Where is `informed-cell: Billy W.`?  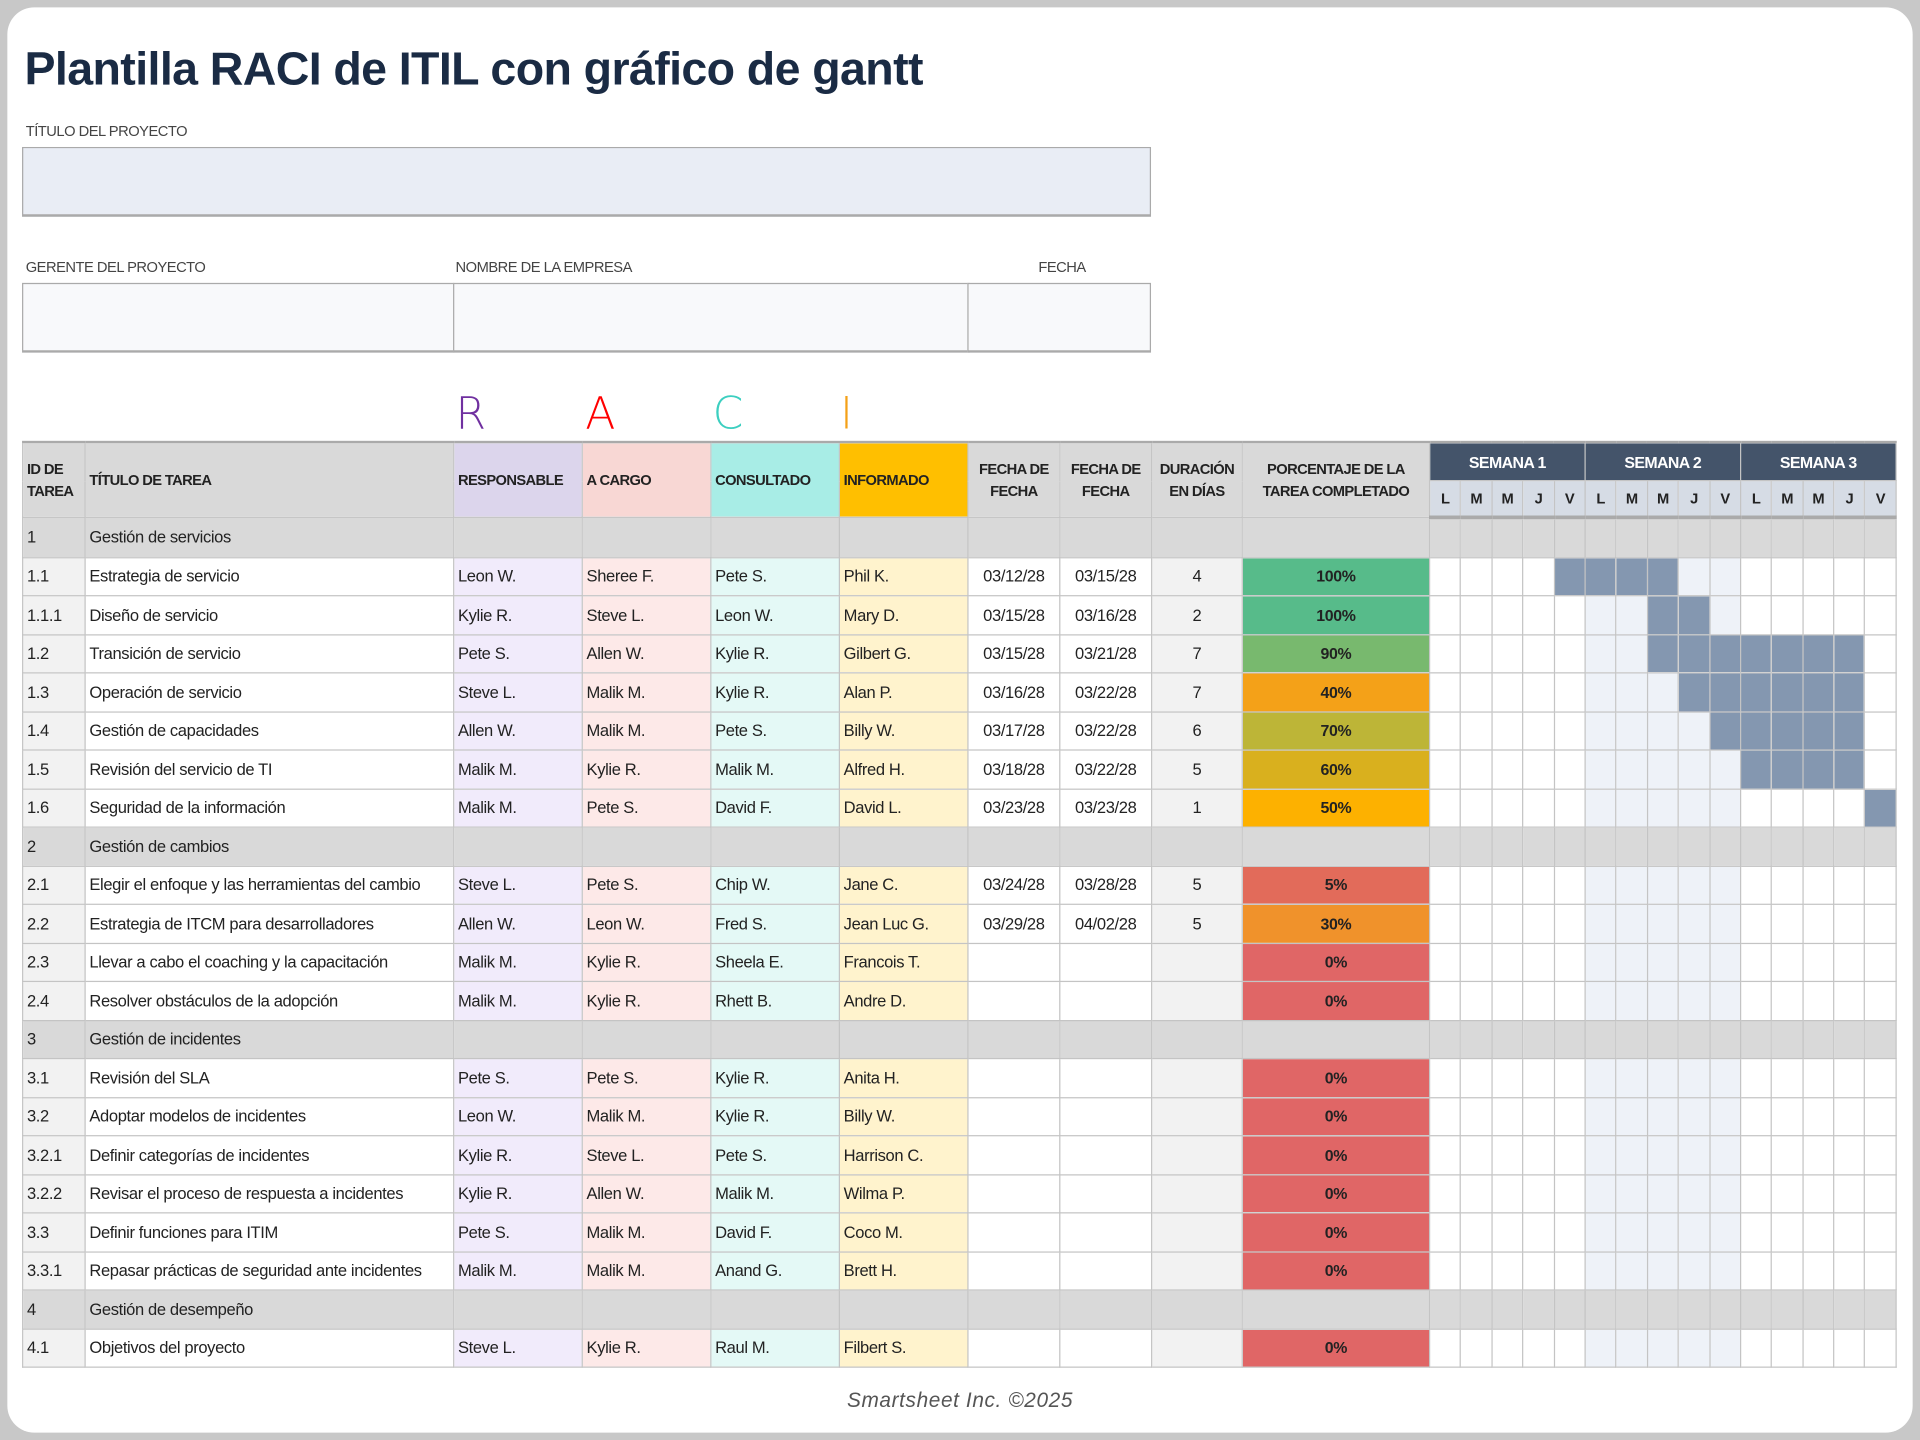 informed-cell: Billy W. is located at coordinates (903, 1116).